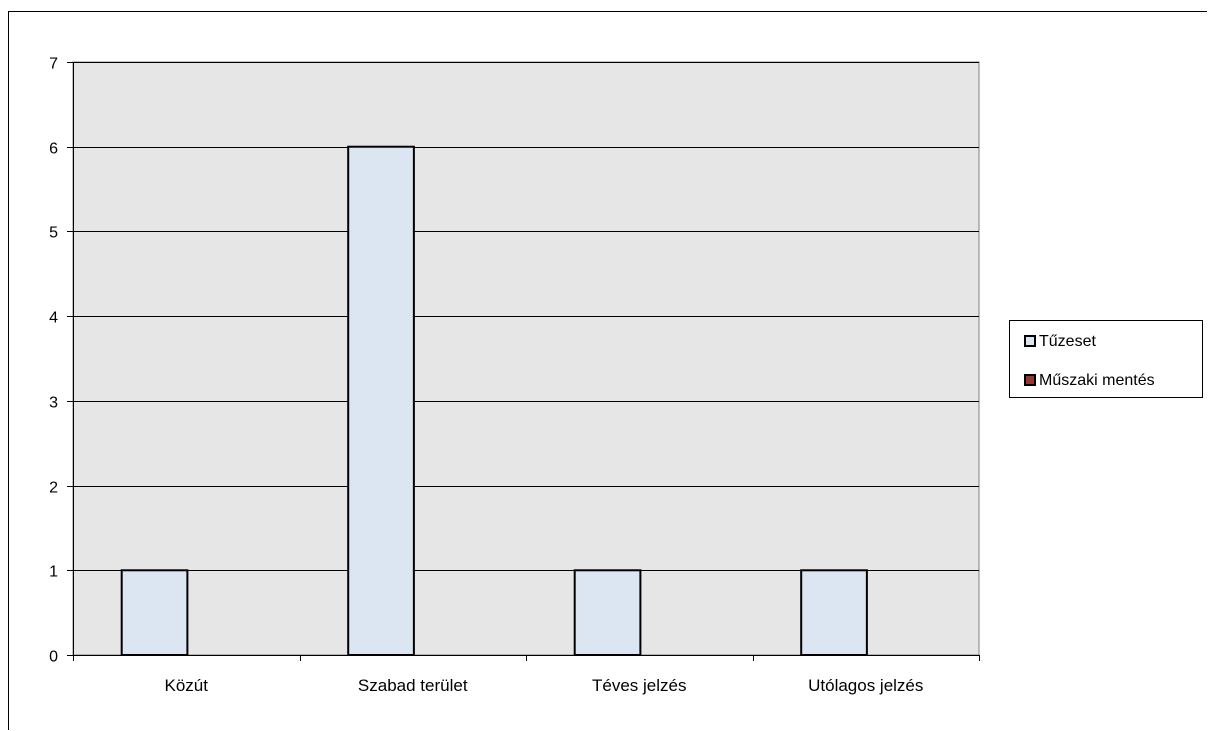  I want to click on y-tick-label: 5, so click(53, 233).